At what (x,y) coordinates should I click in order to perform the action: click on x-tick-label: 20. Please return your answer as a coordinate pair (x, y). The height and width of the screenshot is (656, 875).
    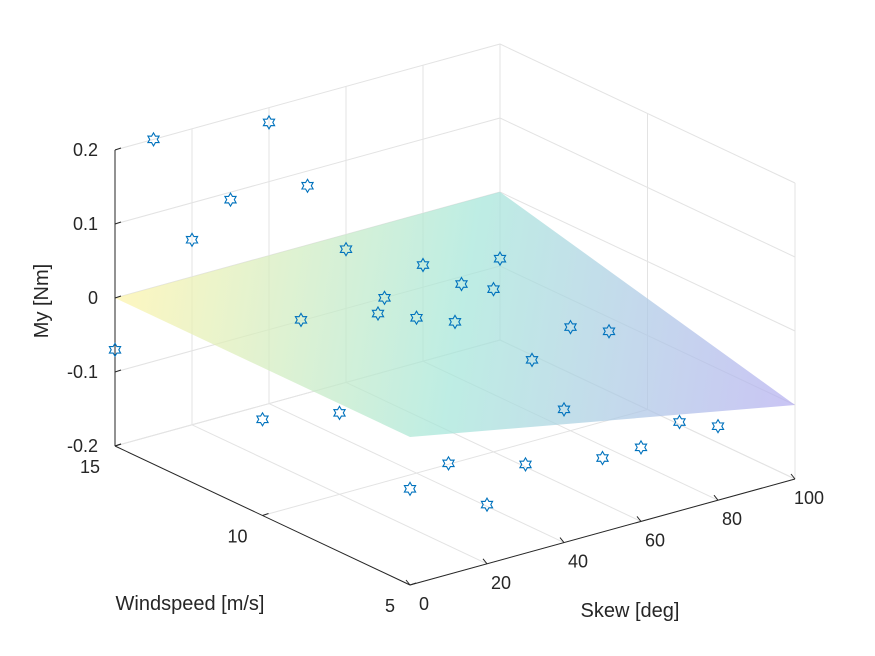
    Looking at the image, I should click on (501, 583).